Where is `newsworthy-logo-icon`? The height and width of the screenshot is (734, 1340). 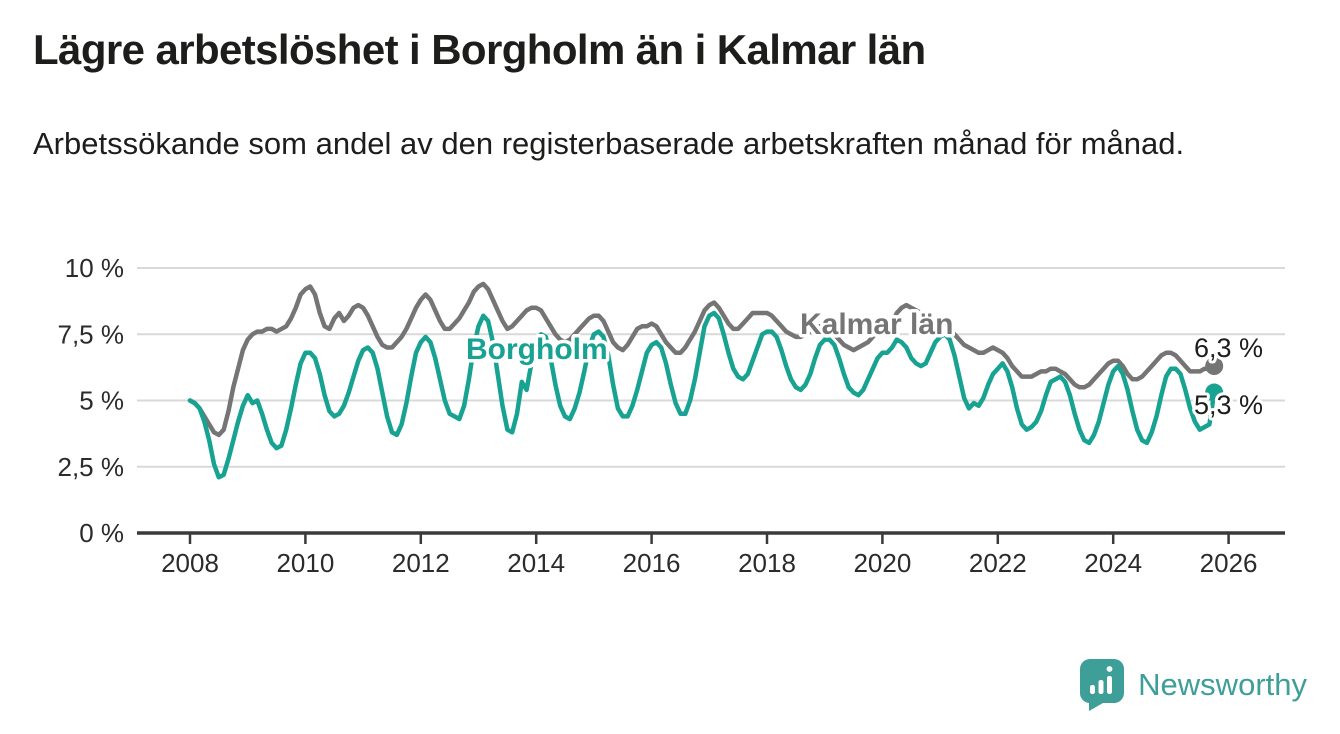 newsworthy-logo-icon is located at coordinates (1102, 685).